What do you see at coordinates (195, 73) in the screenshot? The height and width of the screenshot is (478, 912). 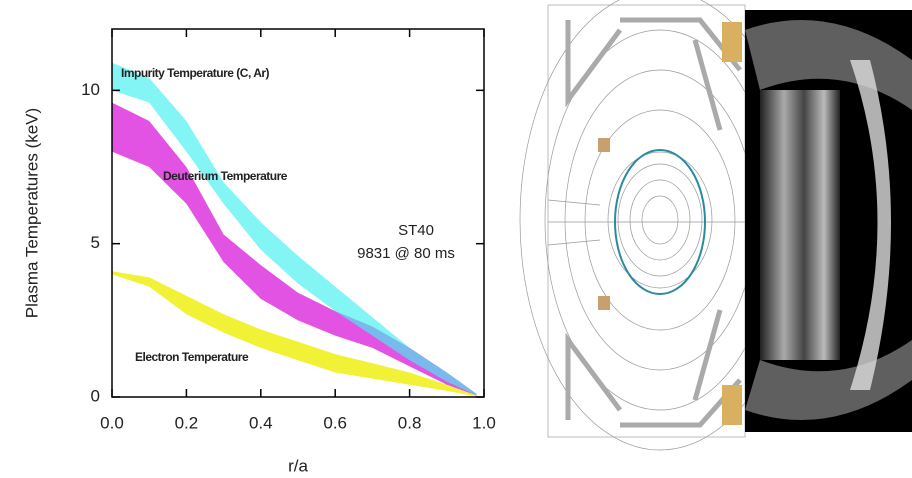 I see `band-label: Impurity Temperature (C, Ar)` at bounding box center [195, 73].